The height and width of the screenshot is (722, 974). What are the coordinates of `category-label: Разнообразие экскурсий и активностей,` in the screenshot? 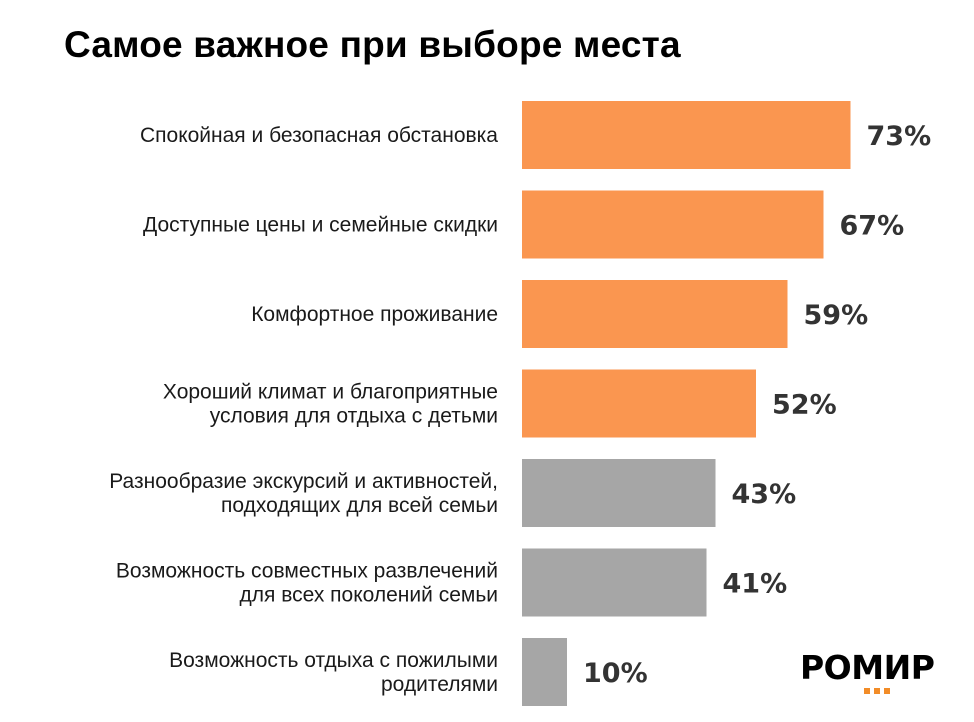 It's located at (303, 481).